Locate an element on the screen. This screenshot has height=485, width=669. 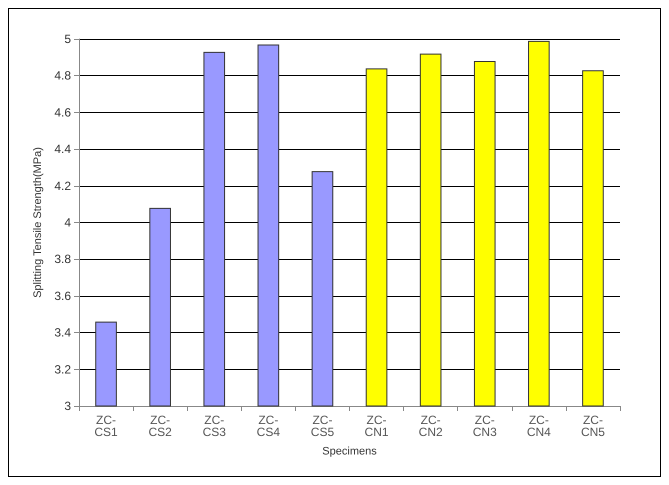
x-tick-label: ZC-CS5 is located at coordinates (322, 426).